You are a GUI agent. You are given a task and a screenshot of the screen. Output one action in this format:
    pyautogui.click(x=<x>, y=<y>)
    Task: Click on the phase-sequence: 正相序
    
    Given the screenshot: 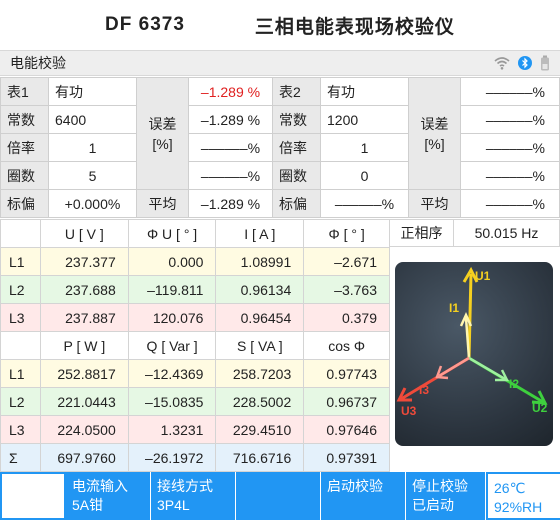 What is the action you would take?
    pyautogui.click(x=422, y=233)
    